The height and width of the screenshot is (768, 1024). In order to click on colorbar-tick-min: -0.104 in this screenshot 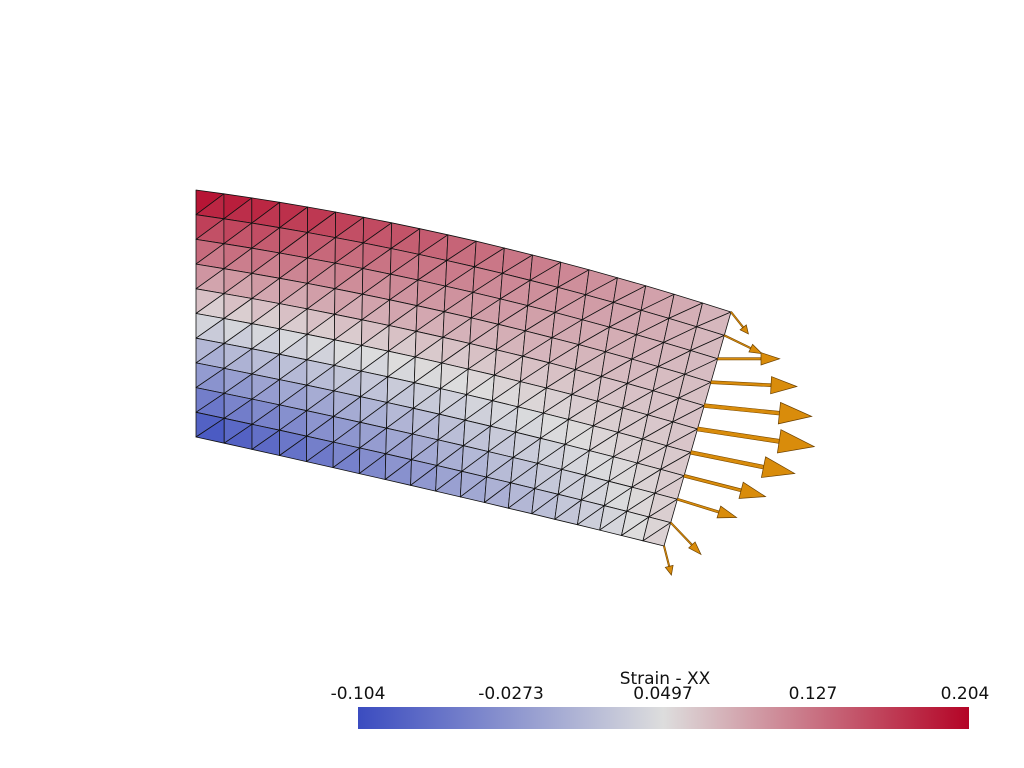, I will do `click(358, 694)`.